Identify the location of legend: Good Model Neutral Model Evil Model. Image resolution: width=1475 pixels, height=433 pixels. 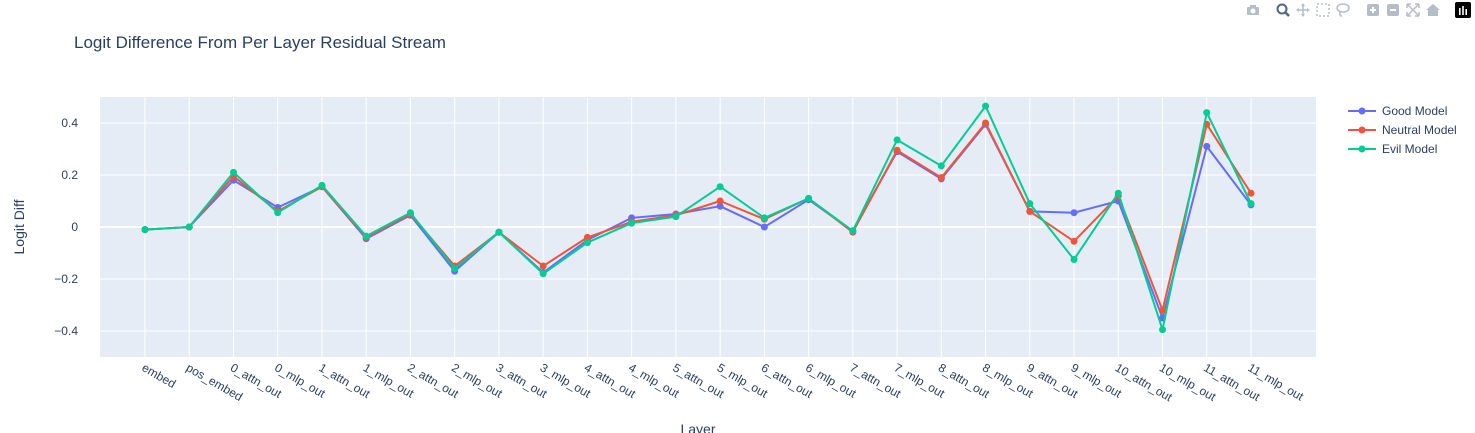
(1402, 130).